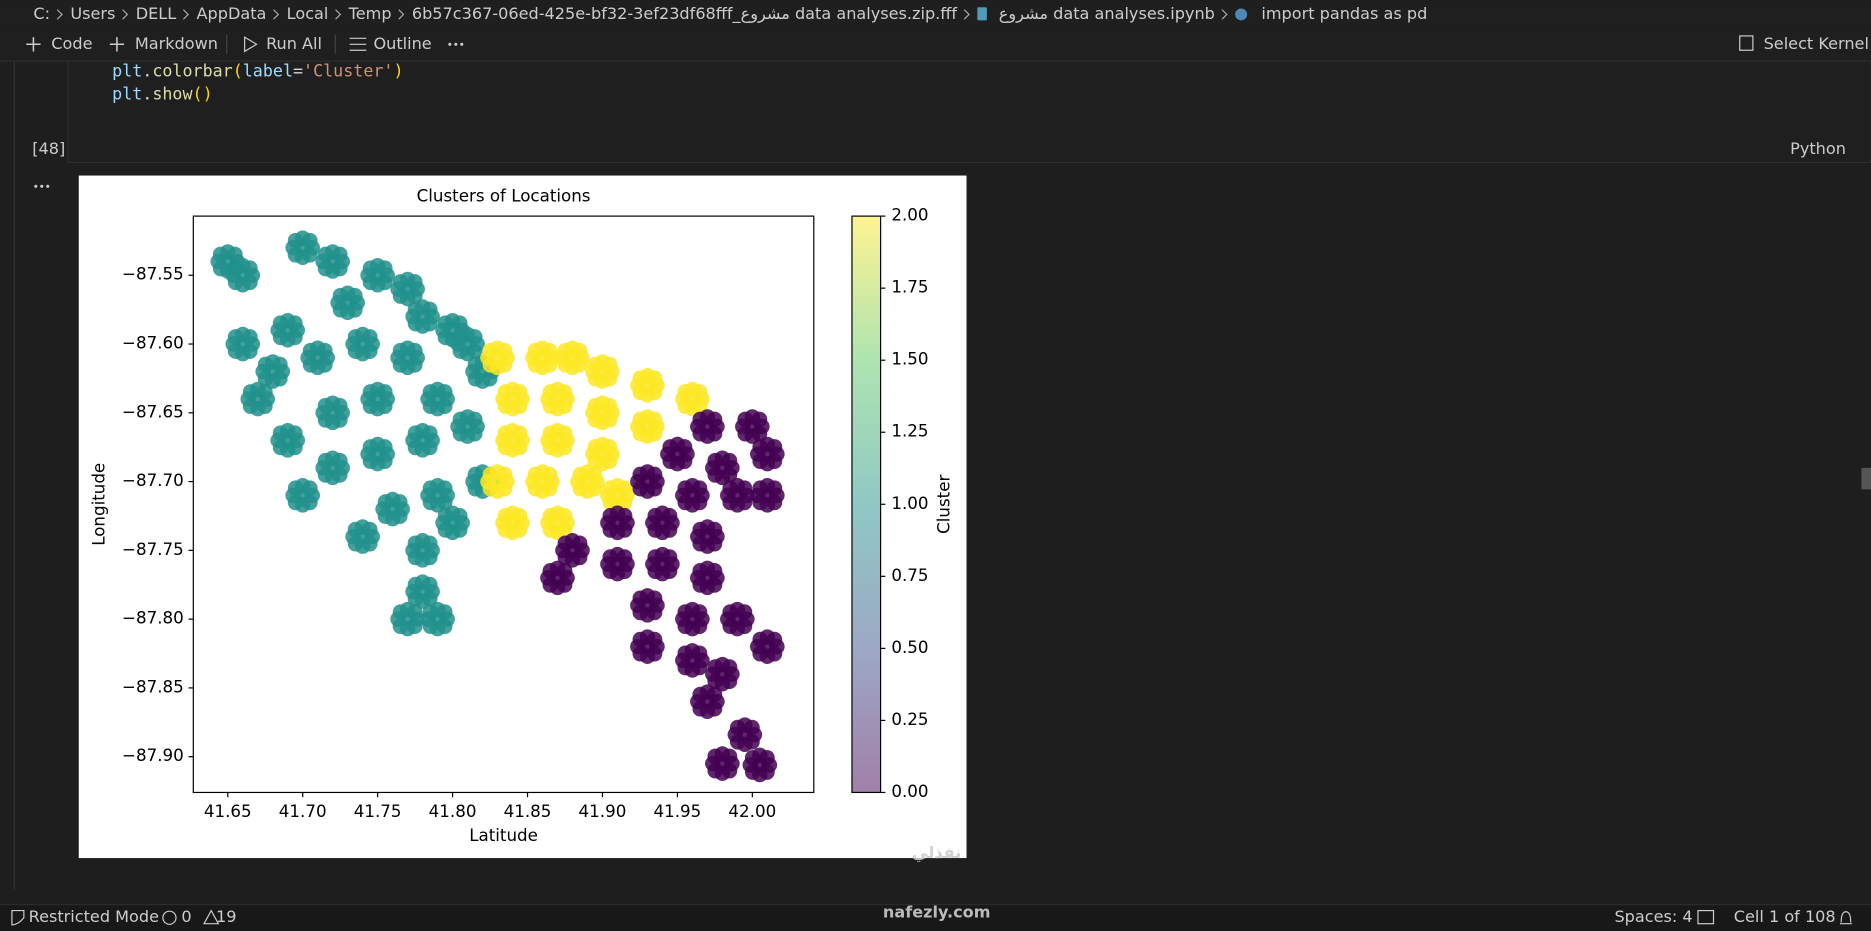  What do you see at coordinates (1706, 917) in the screenshot?
I see `kernel-status-icon` at bounding box center [1706, 917].